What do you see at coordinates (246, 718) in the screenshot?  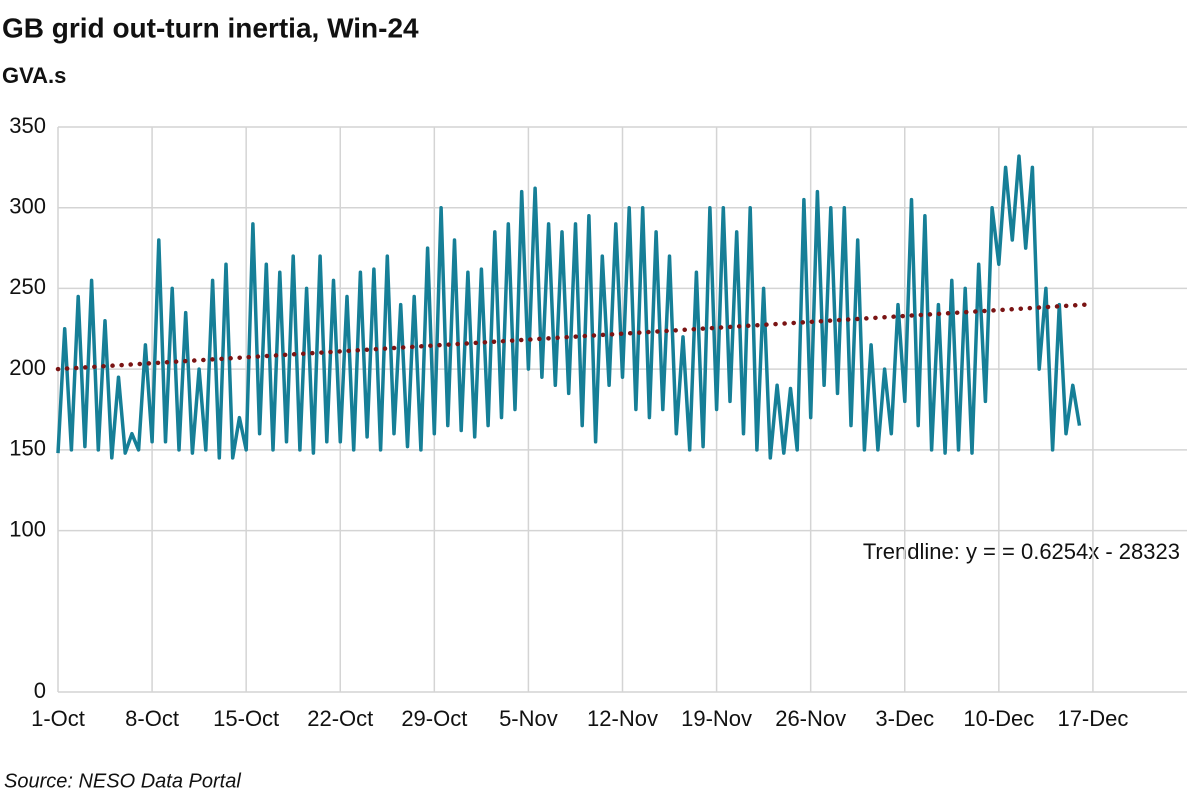 I see `x-tick-label: 15-Oct` at bounding box center [246, 718].